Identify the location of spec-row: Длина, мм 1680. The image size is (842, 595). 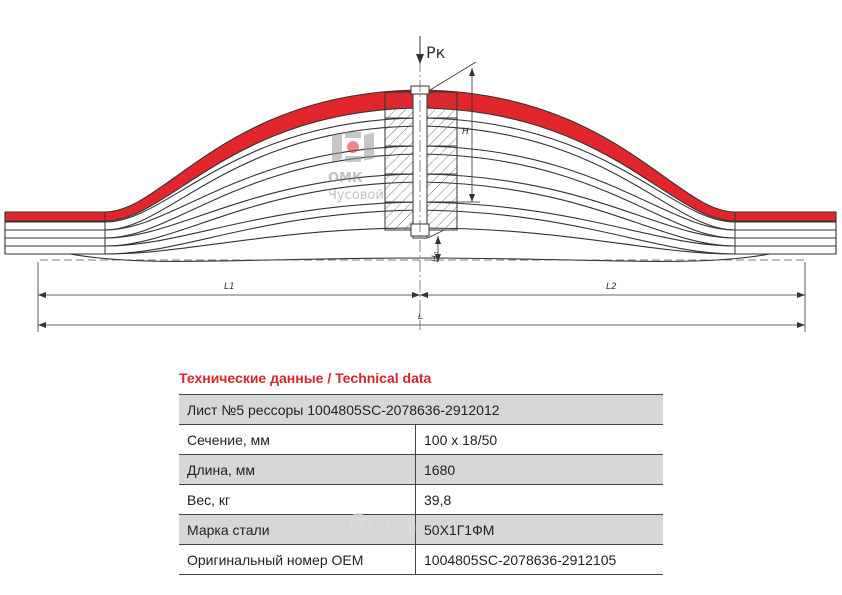
(421, 469).